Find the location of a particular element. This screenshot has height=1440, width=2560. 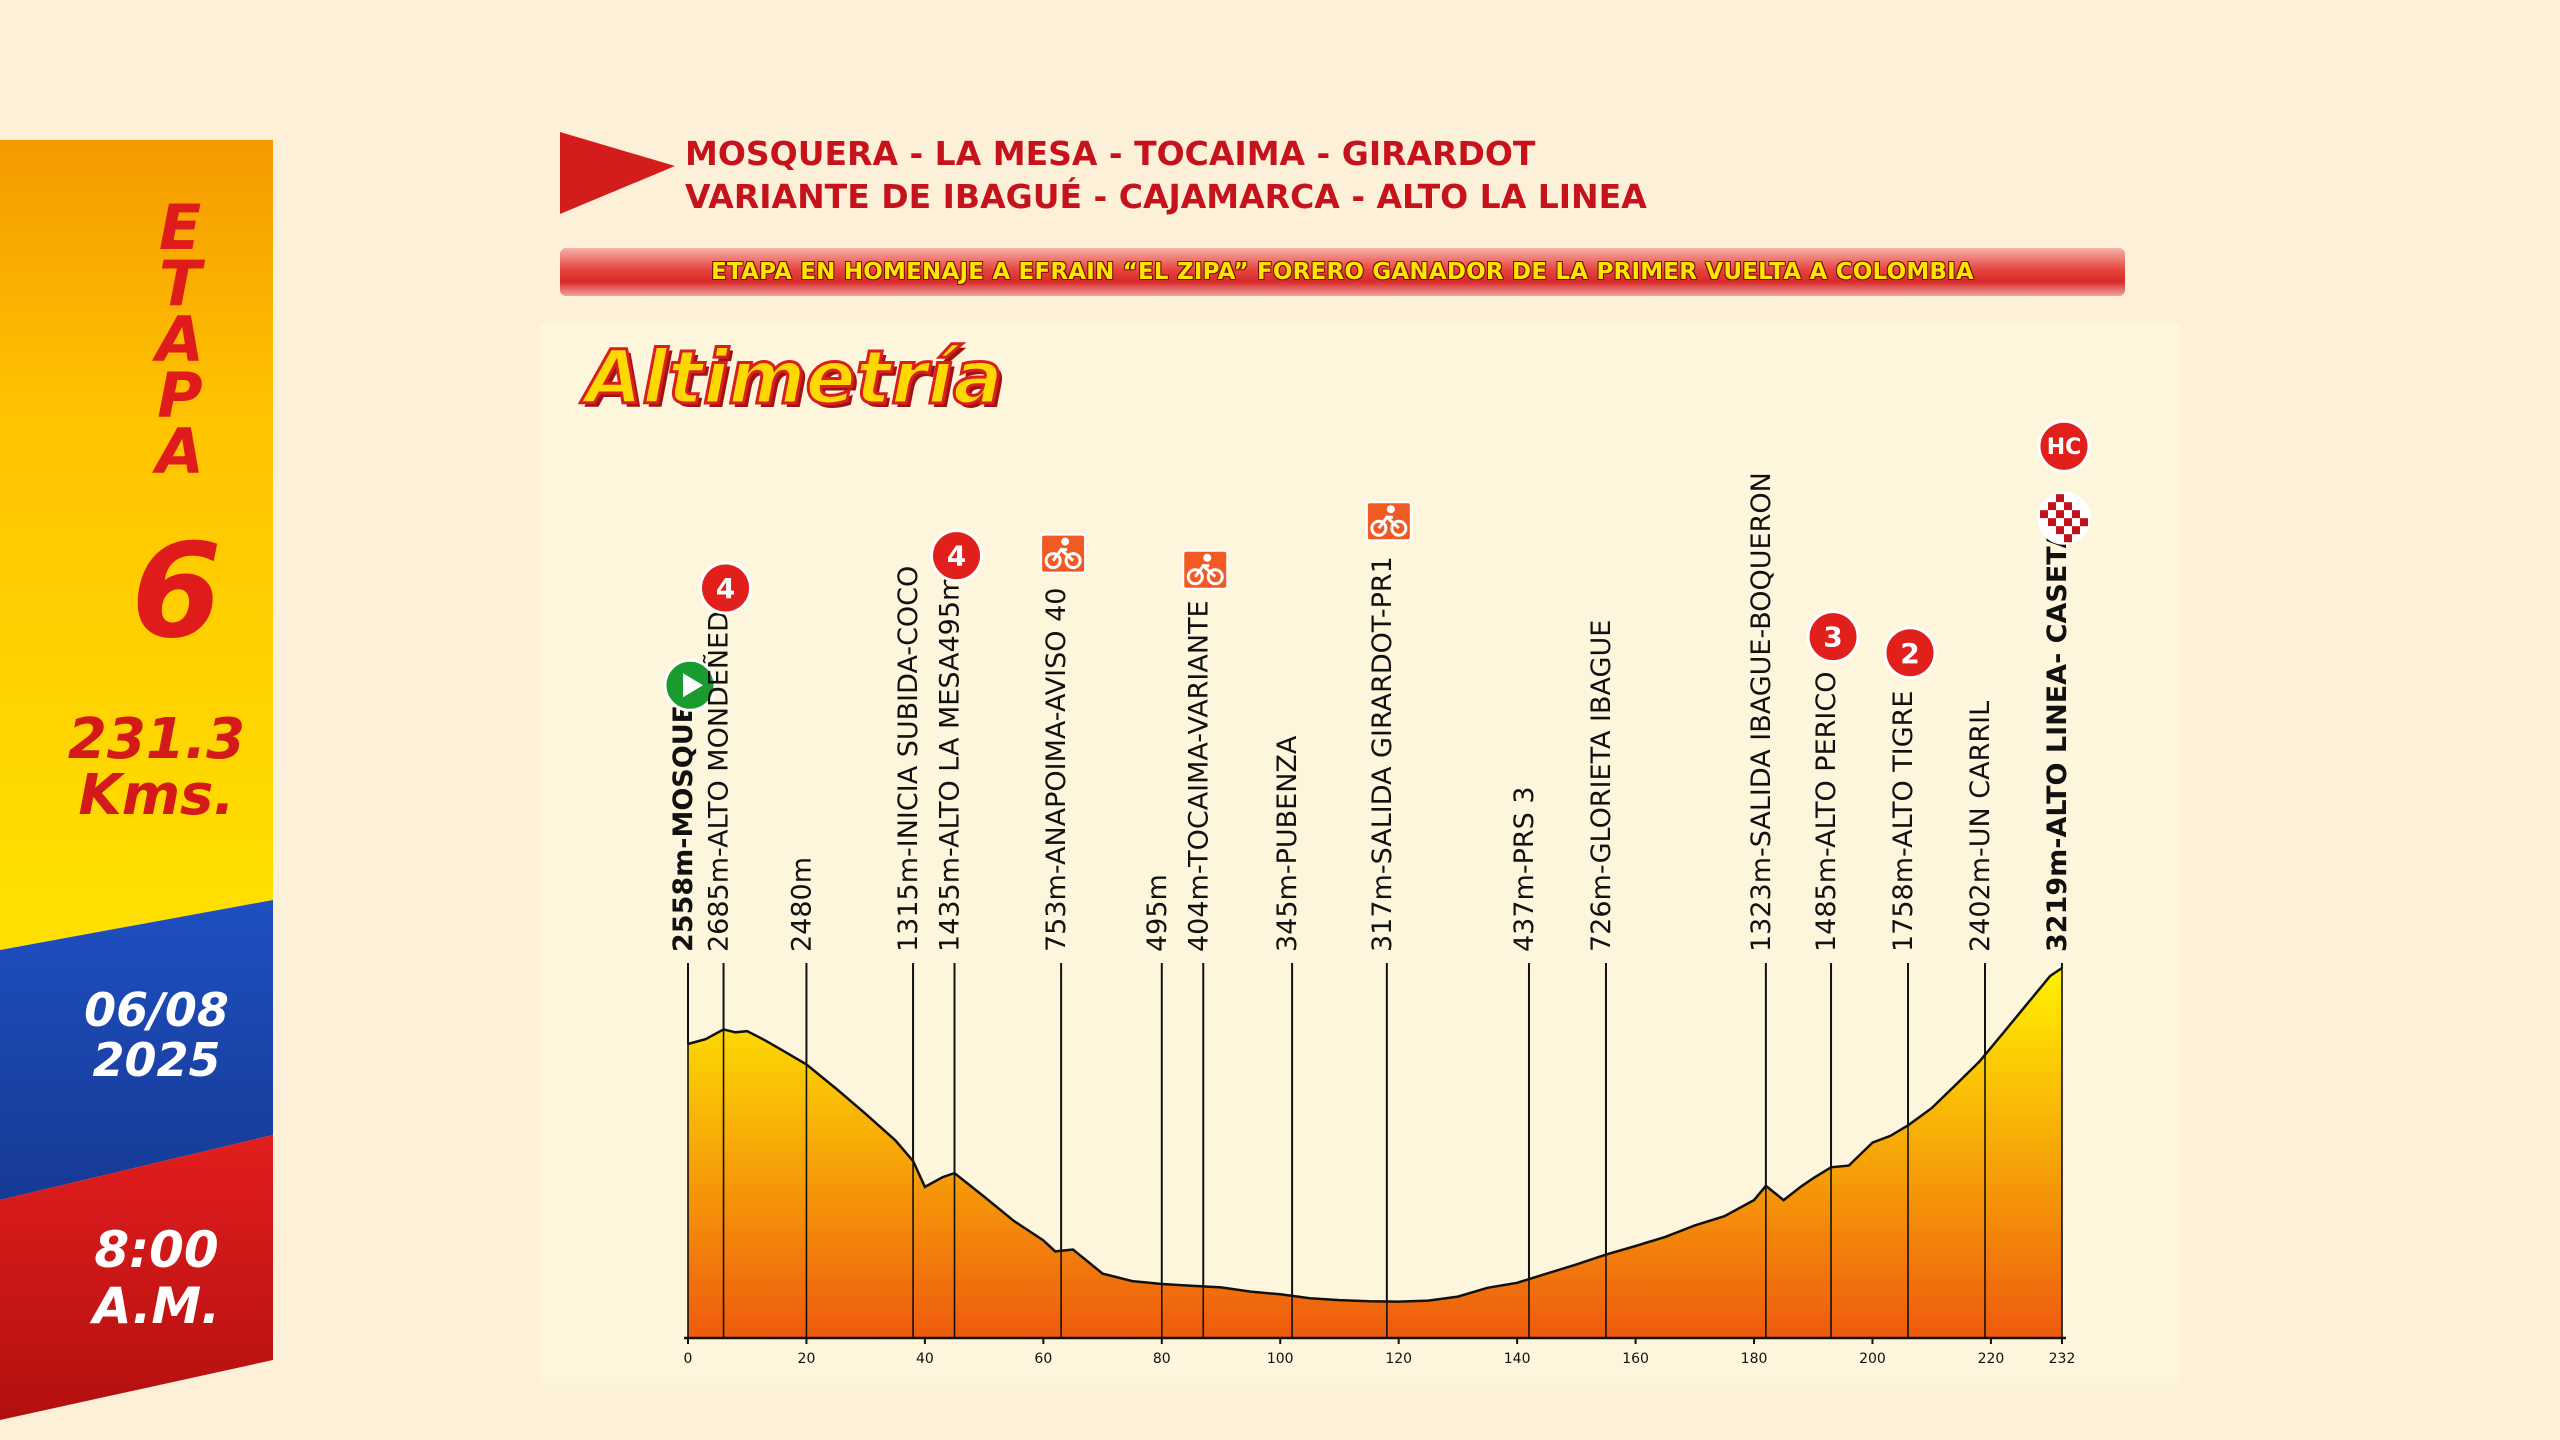

stage-date: 06/08 2025 is located at coordinates (156, 1035).